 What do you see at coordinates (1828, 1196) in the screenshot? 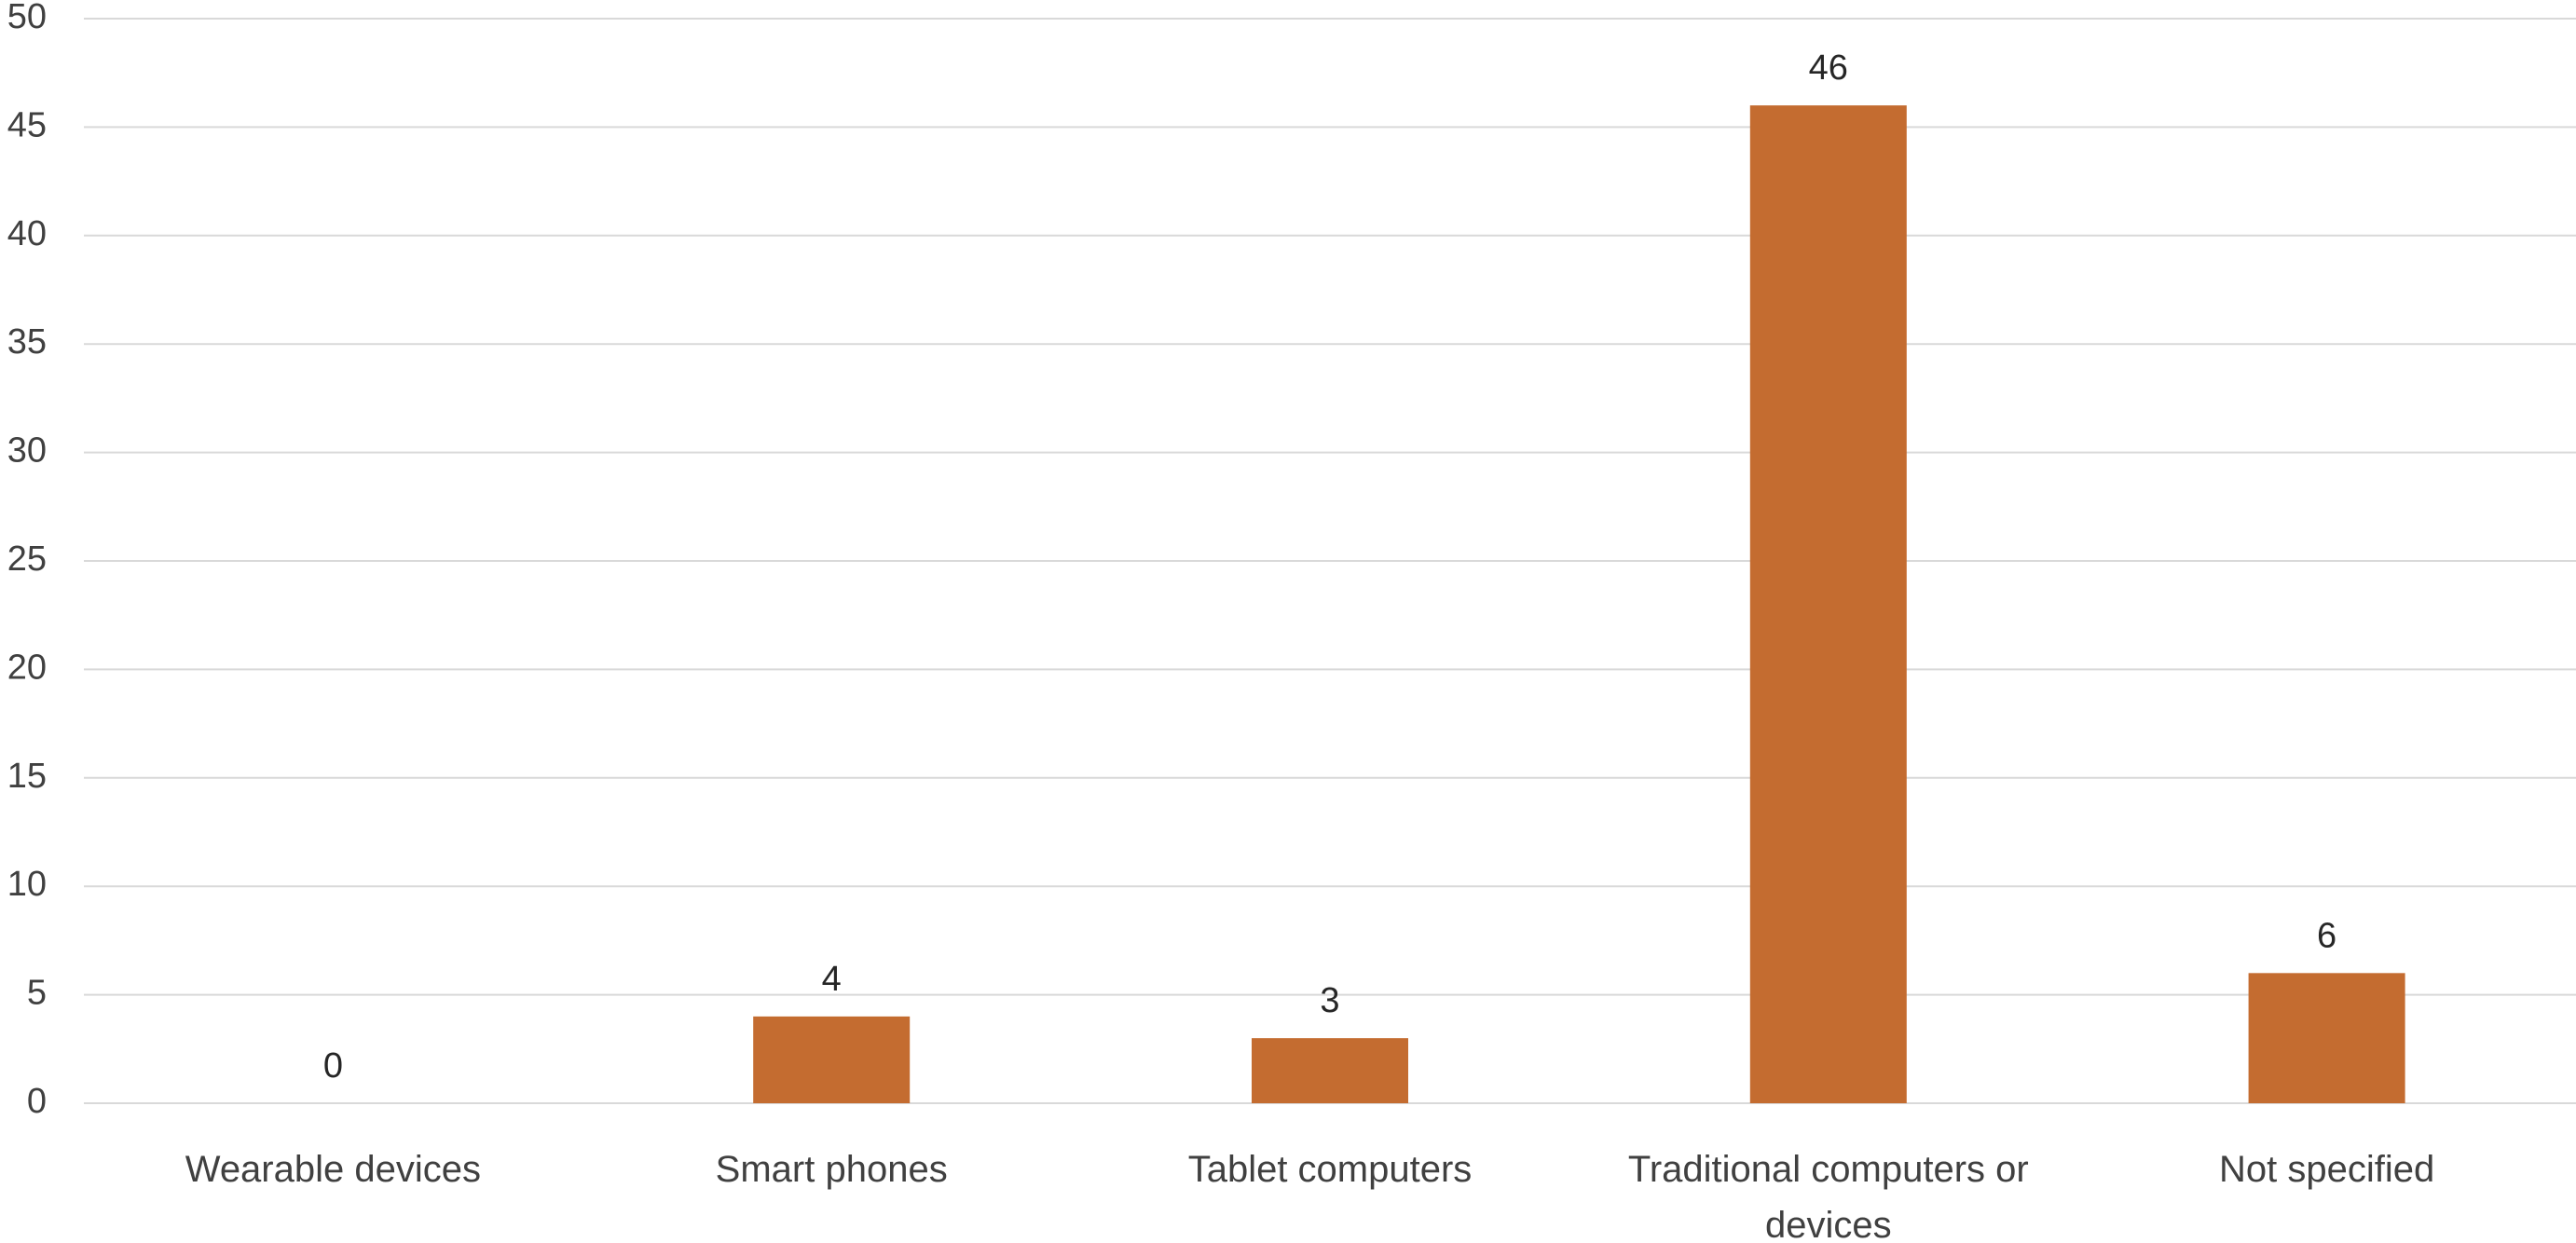
I see `x-category-label: Traditional computers or devices` at bounding box center [1828, 1196].